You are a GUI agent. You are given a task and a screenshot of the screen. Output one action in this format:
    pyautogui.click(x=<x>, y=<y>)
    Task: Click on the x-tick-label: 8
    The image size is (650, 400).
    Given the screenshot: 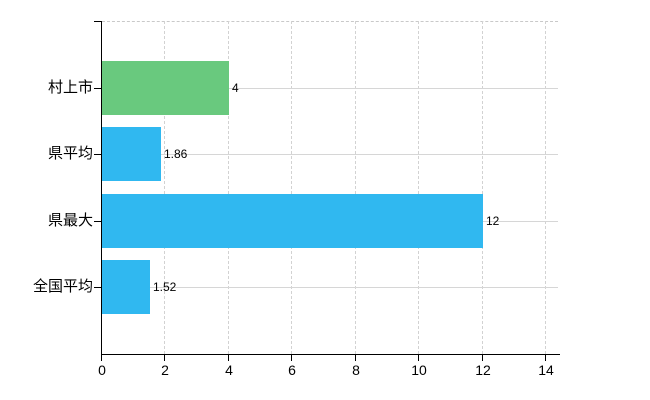 What is the action you would take?
    pyautogui.click(x=356, y=370)
    